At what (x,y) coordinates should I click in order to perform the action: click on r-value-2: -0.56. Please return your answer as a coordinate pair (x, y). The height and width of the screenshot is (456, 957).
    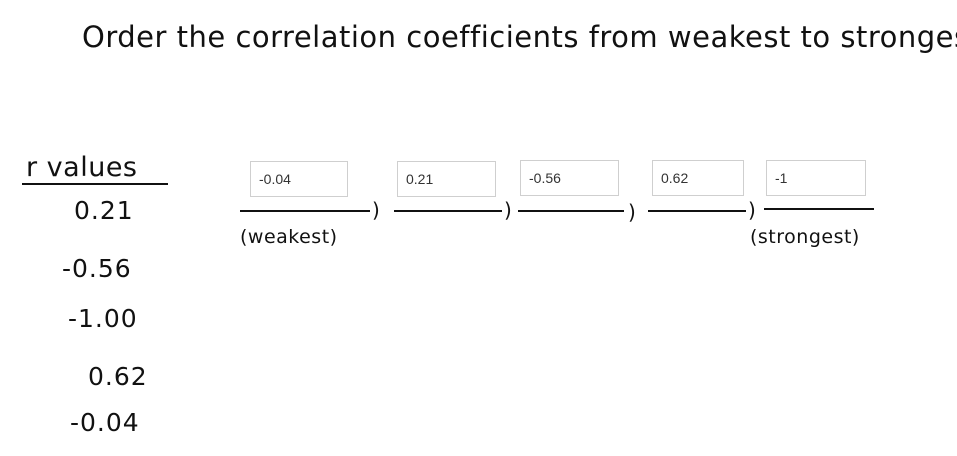
    Looking at the image, I should click on (97, 268).